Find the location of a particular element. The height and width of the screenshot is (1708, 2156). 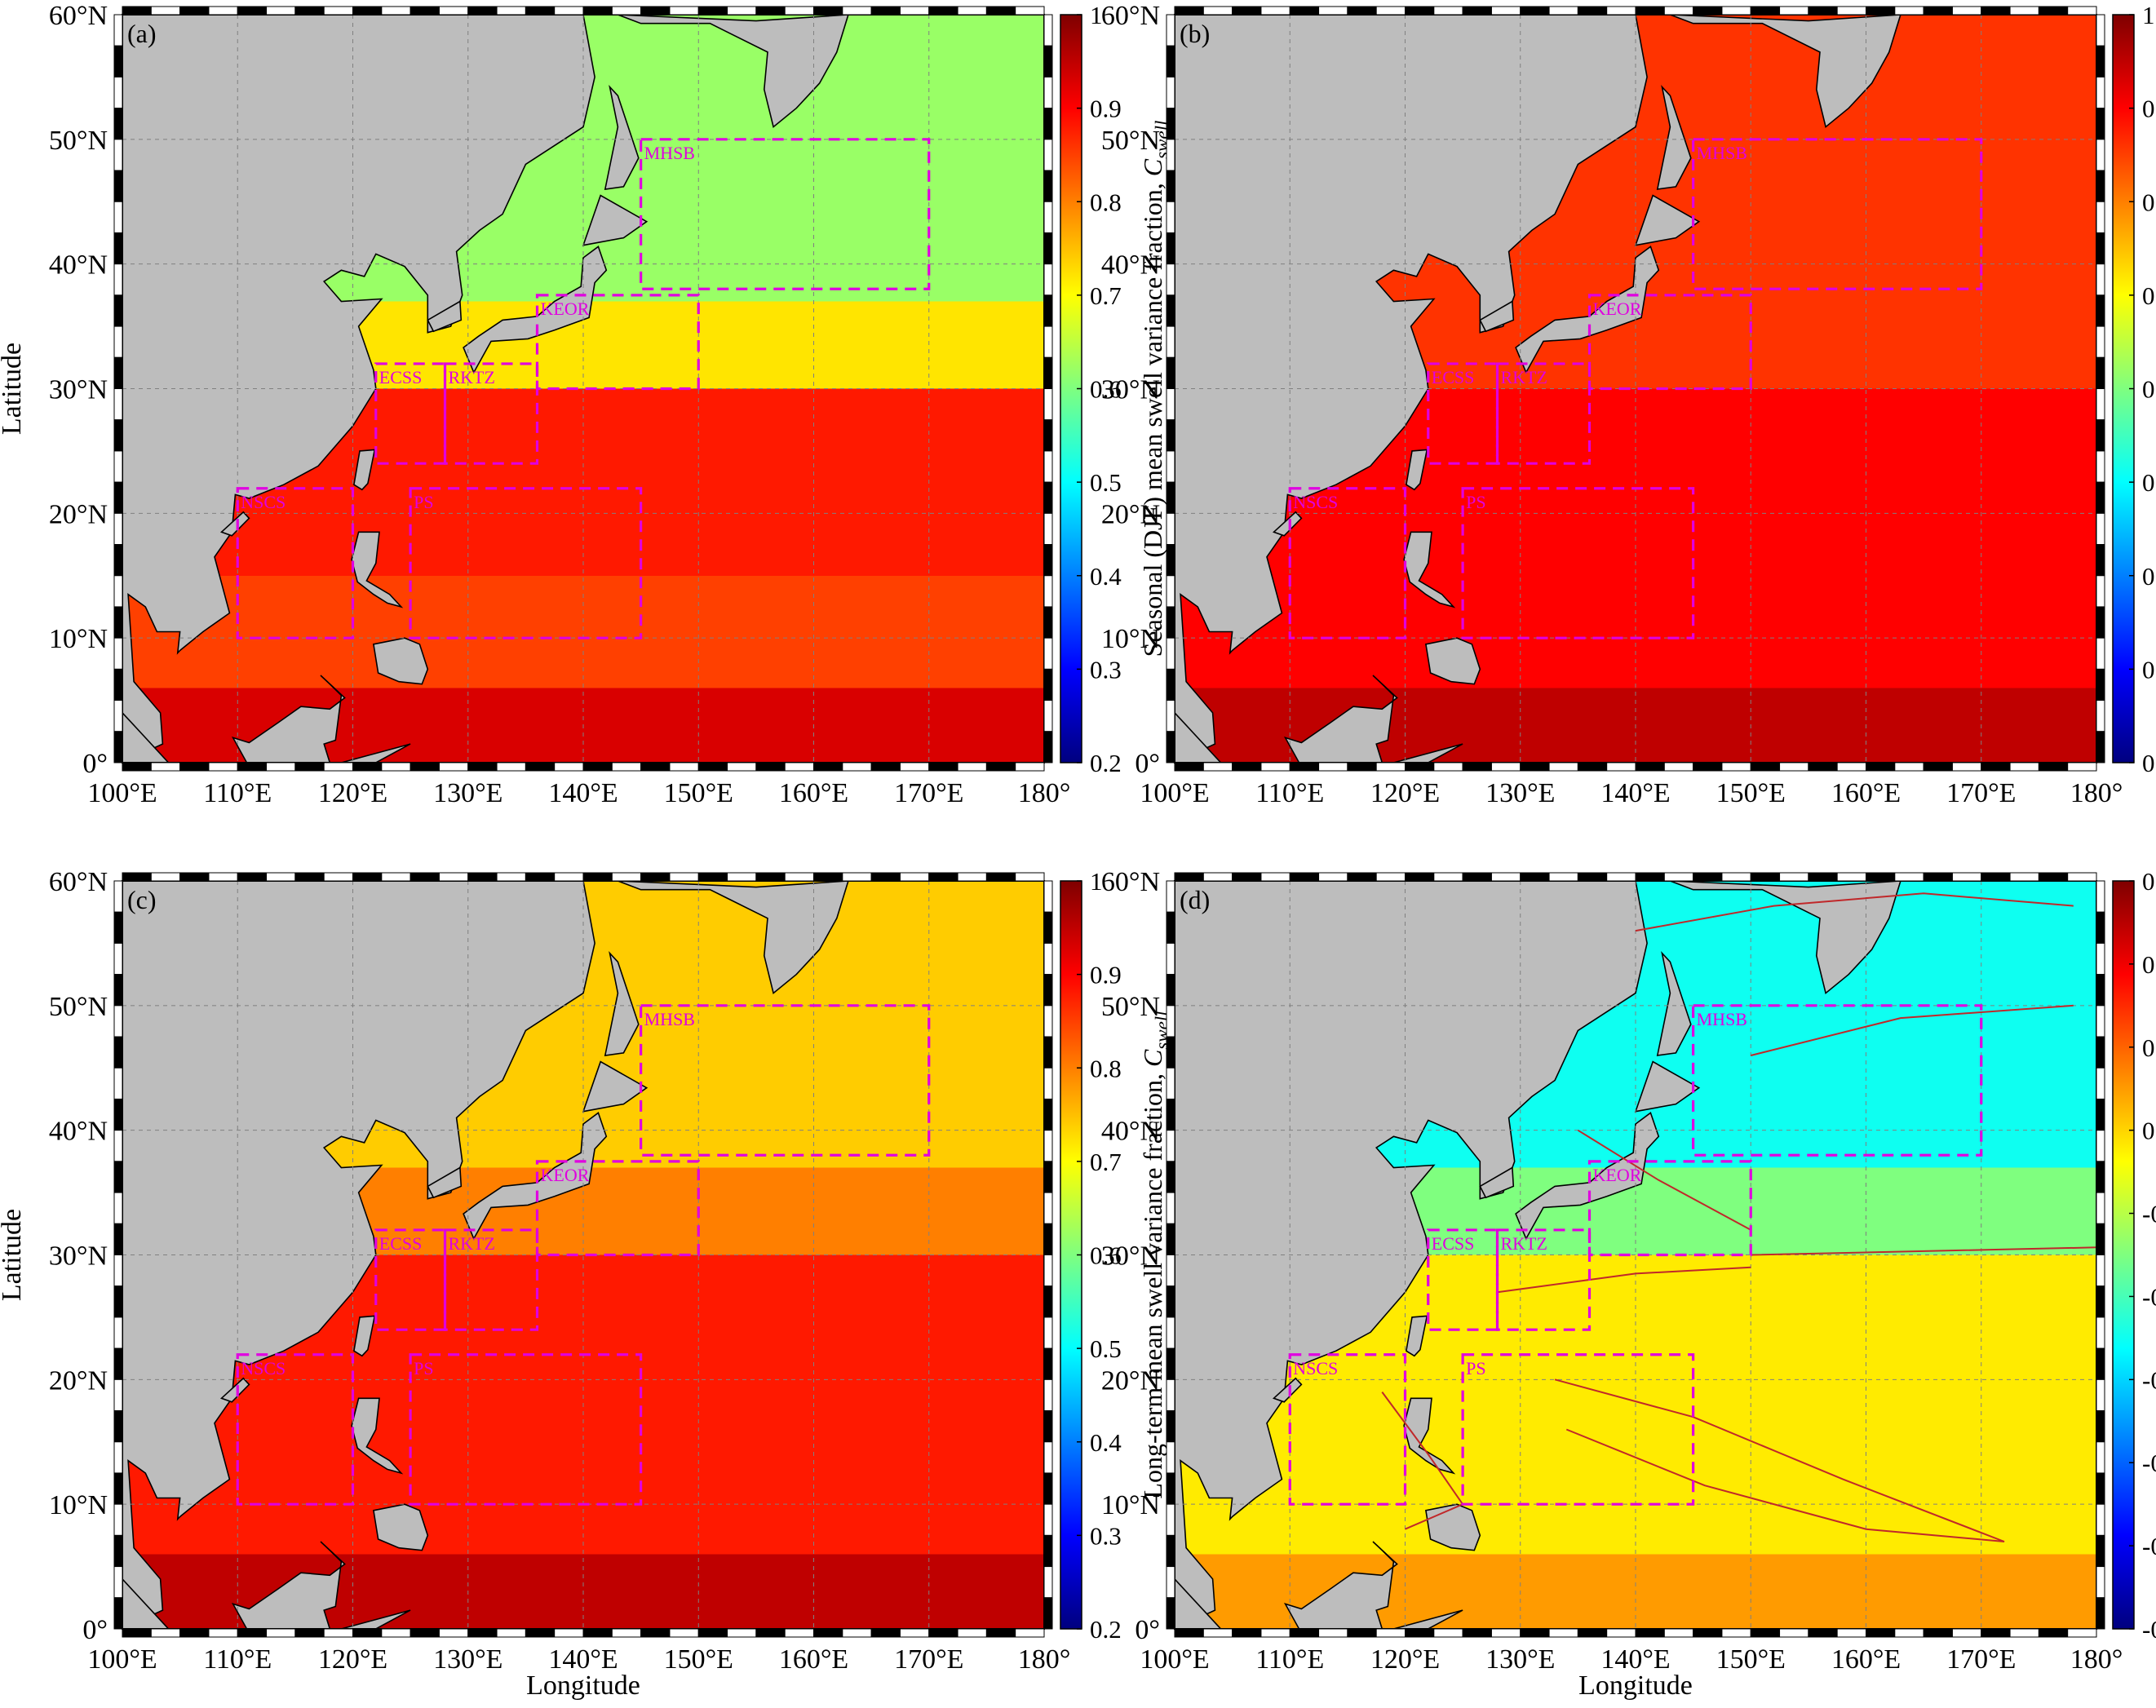

panel-label: (d) is located at coordinates (1195, 899).